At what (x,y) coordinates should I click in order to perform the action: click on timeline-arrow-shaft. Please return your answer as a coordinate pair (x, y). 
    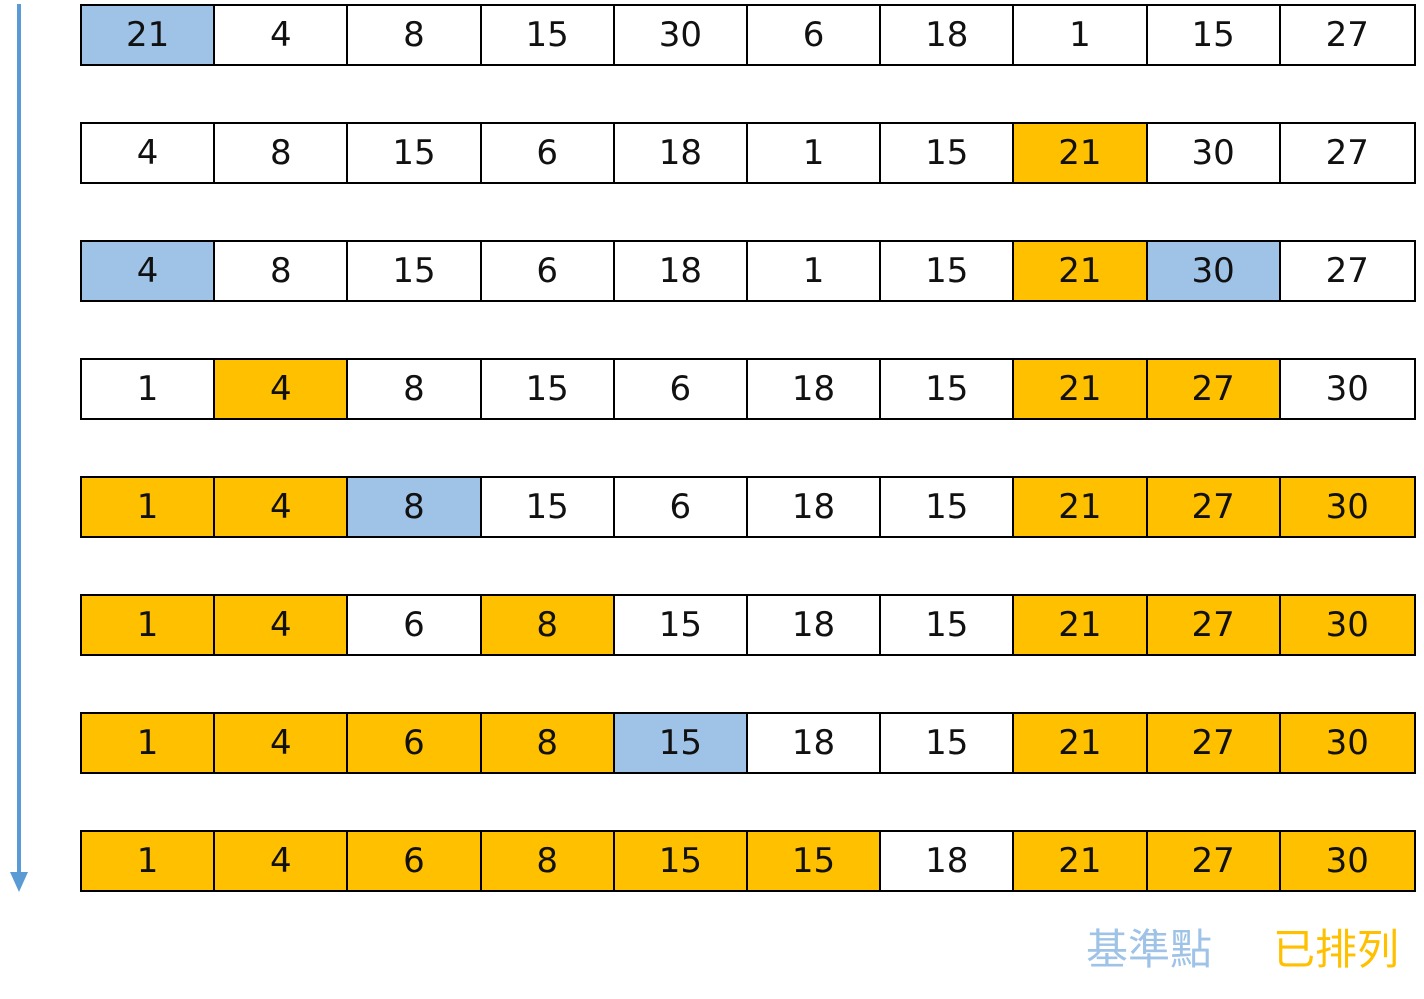
    Looking at the image, I should click on (19, 440).